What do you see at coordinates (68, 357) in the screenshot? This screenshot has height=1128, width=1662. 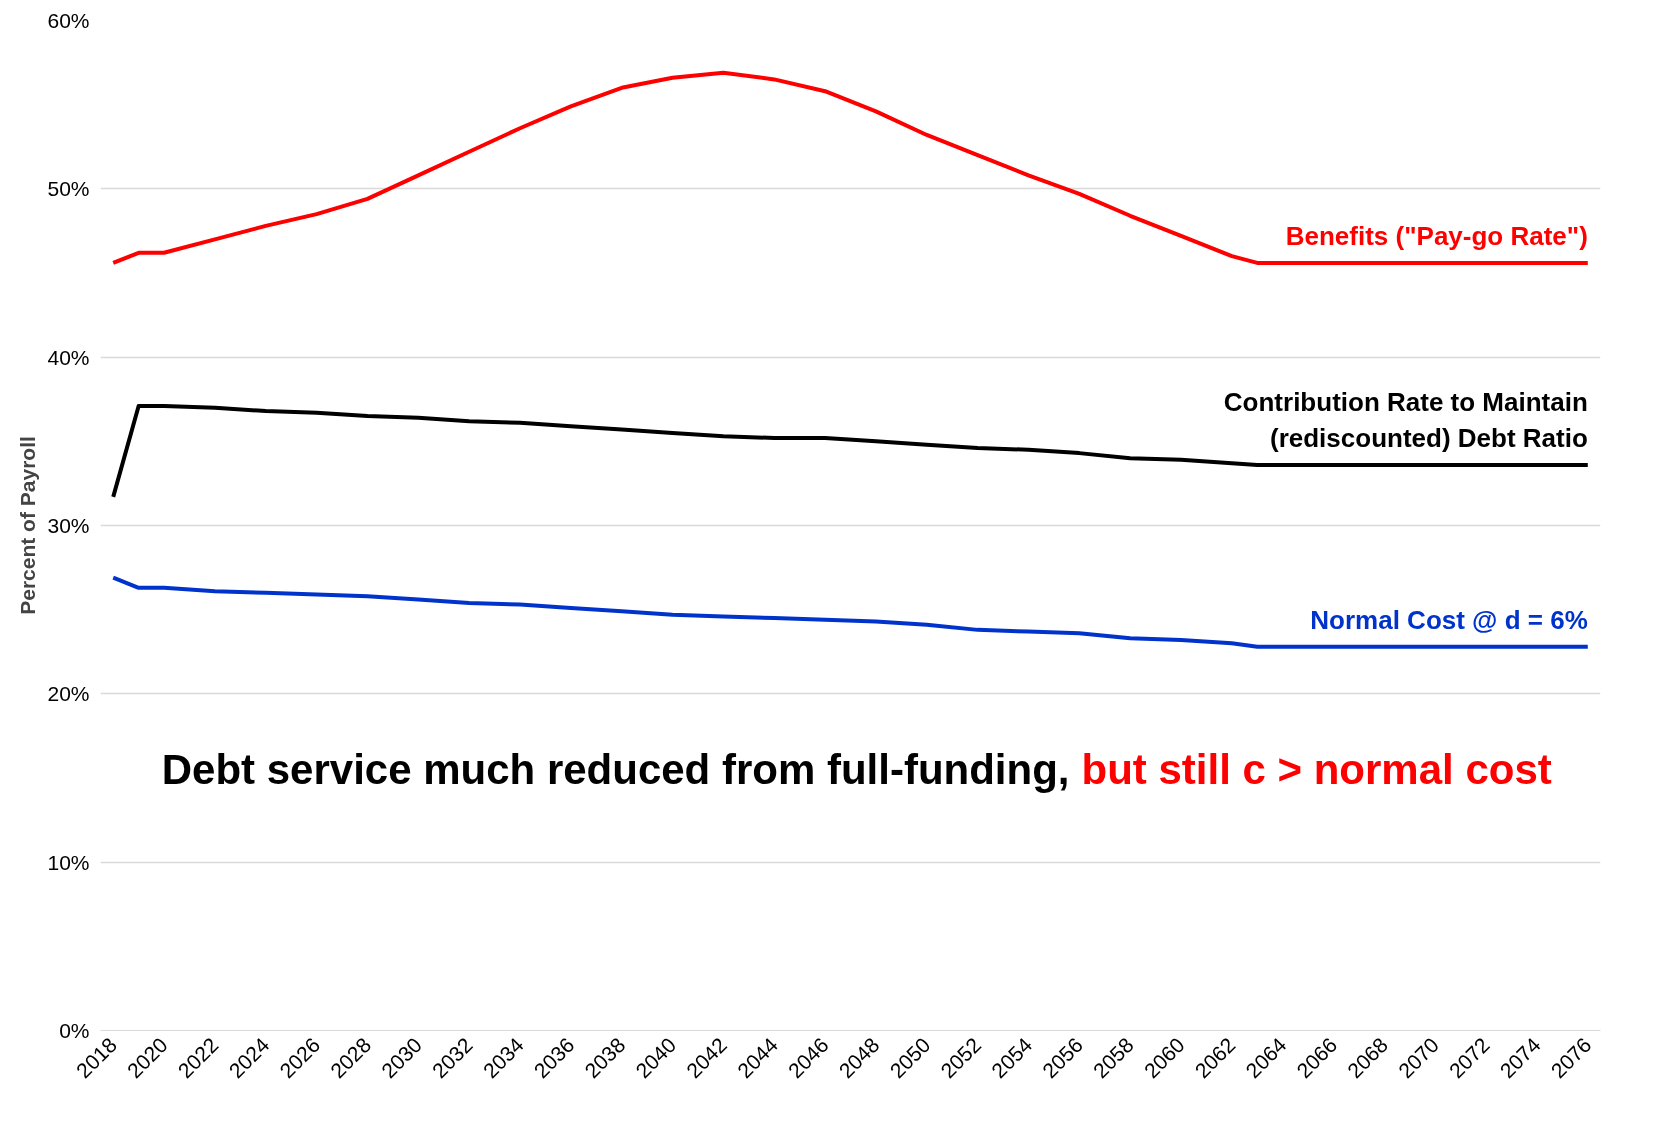 I see `y-tick-label: 40%` at bounding box center [68, 357].